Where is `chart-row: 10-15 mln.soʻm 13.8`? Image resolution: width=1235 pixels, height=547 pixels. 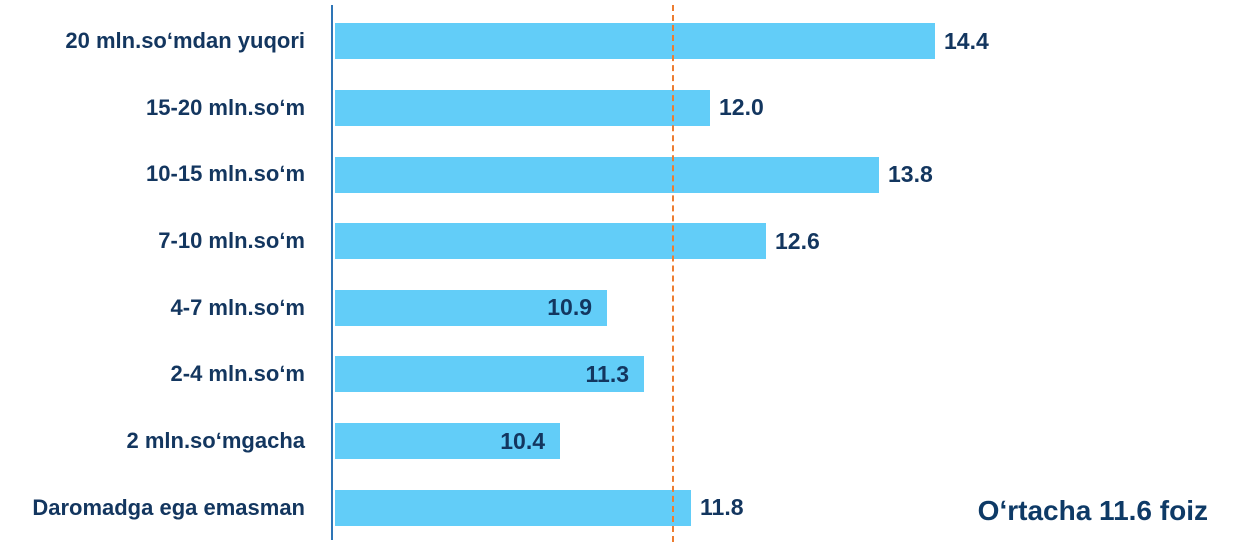
chart-row: 10-15 mln.soʻm 13.8 is located at coordinates (617, 174).